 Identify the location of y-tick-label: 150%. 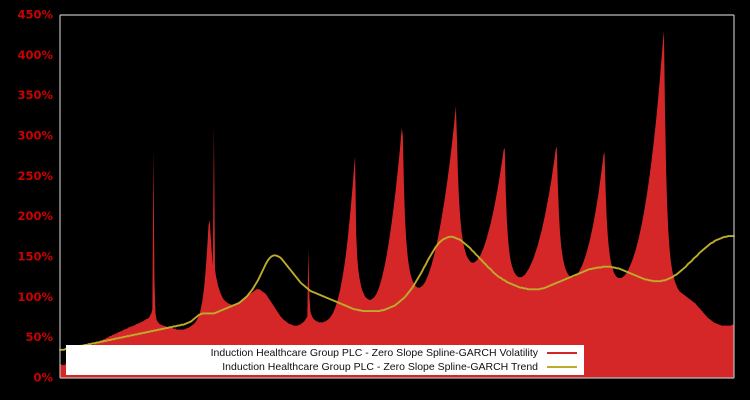
(35, 257).